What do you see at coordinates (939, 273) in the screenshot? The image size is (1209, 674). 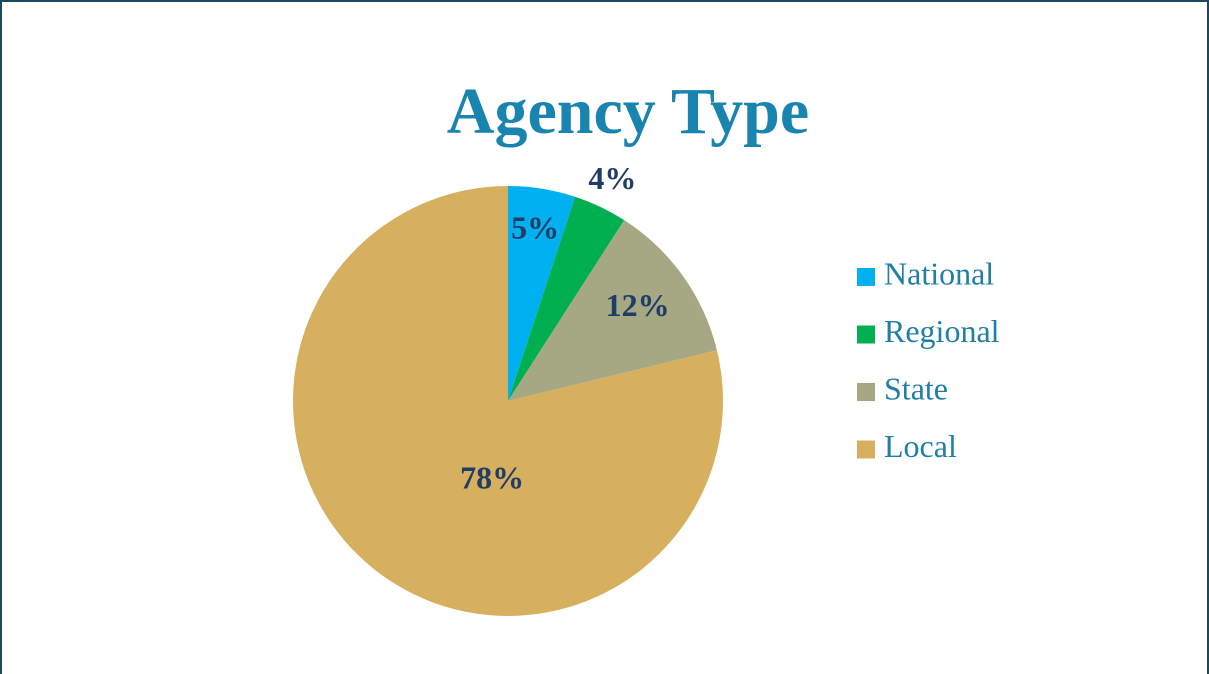 I see `legend-label: National` at bounding box center [939, 273].